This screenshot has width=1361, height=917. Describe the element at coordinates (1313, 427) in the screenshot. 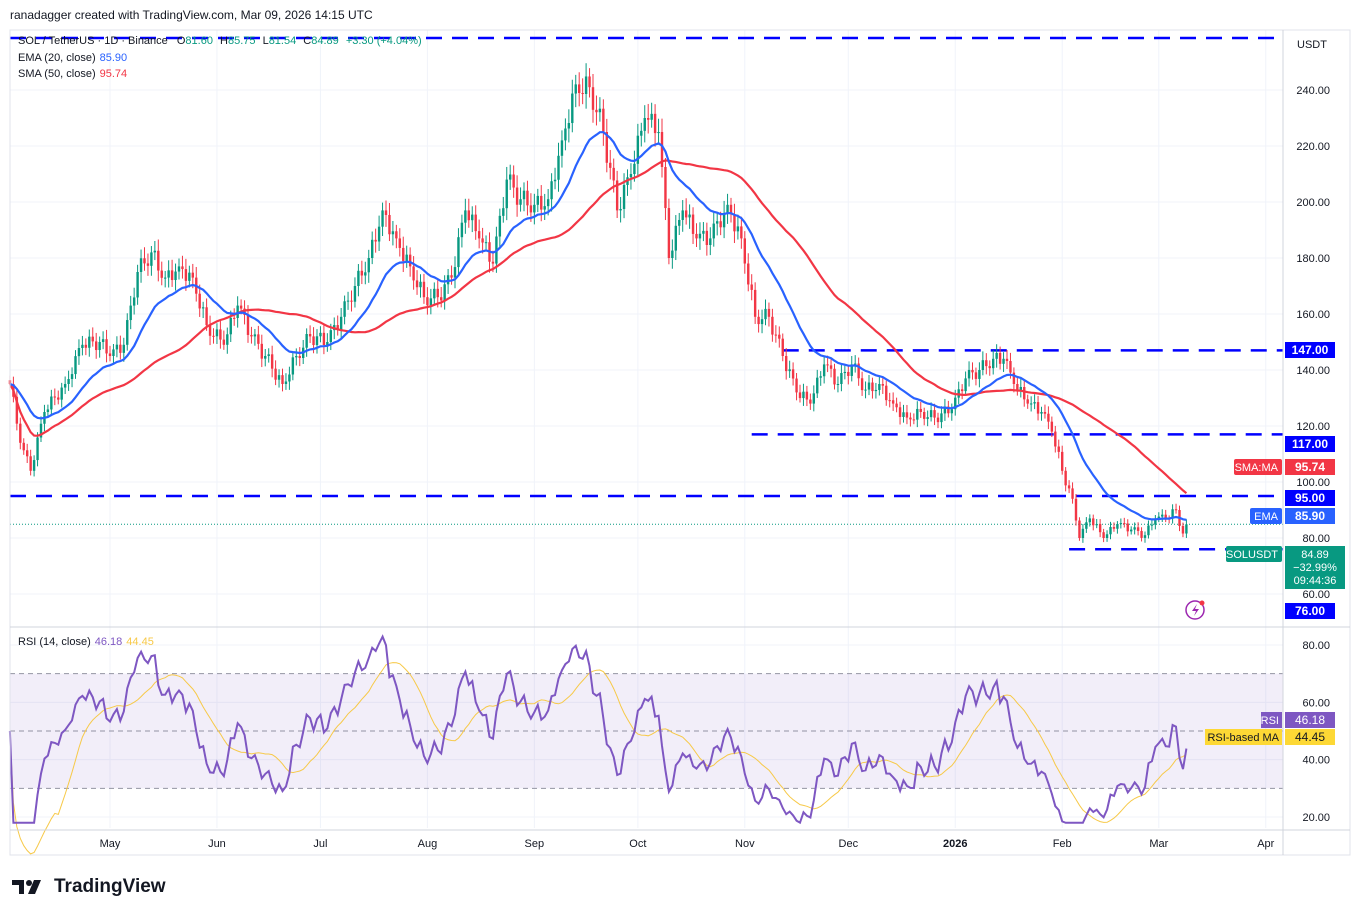

I see `price-tick-label: 120.00` at that location.